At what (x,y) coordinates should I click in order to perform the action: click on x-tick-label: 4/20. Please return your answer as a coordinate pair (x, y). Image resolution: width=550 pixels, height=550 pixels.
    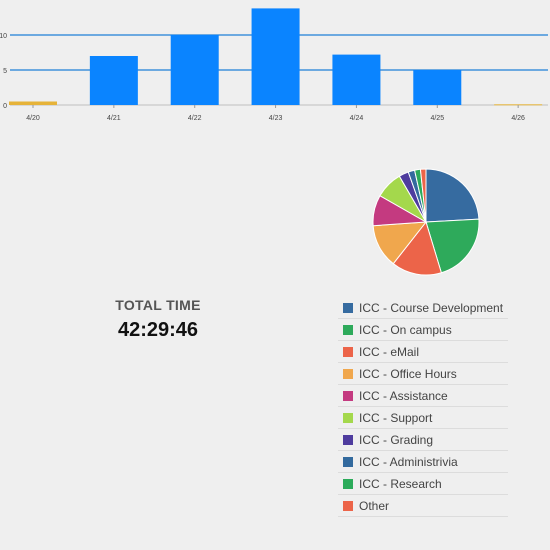
    Looking at the image, I should click on (33, 118).